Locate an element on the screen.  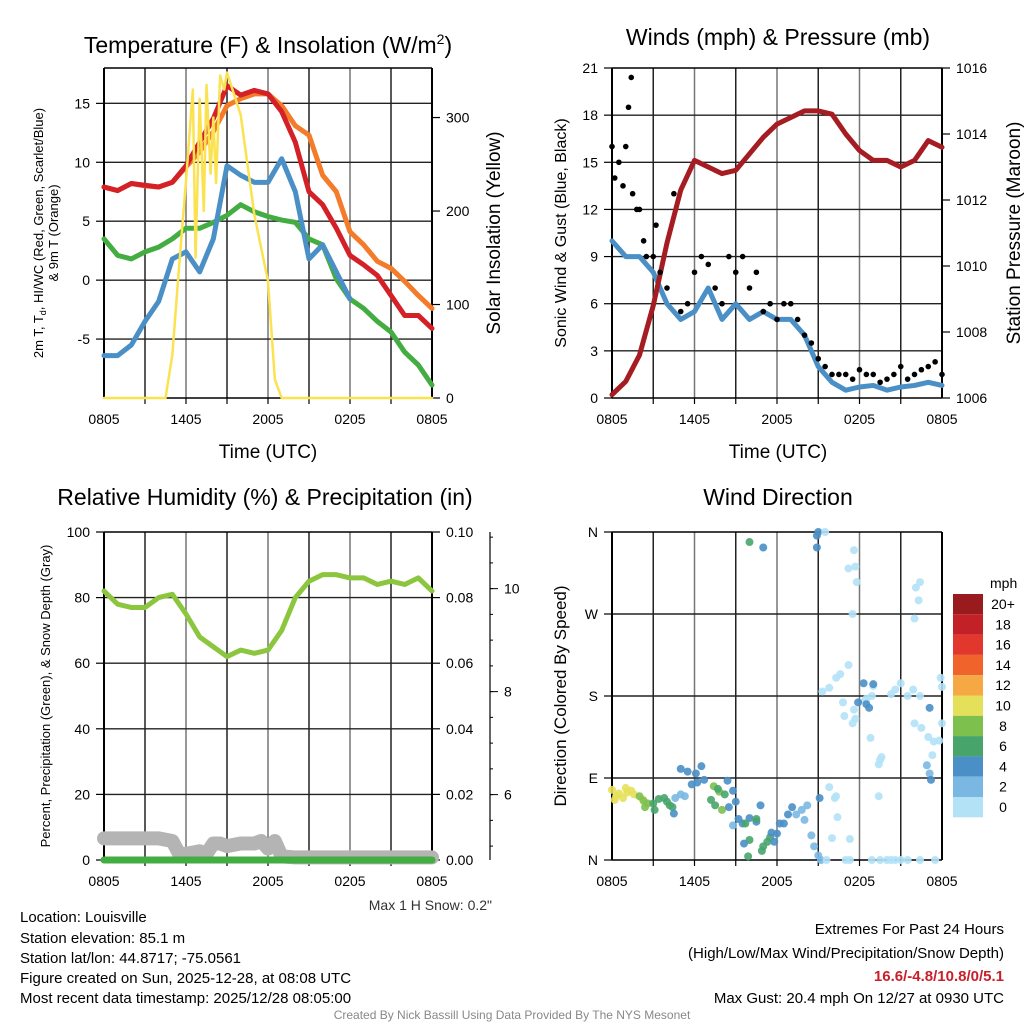
winds-x-axis-label: Time (UTC) is located at coordinates (778, 452).